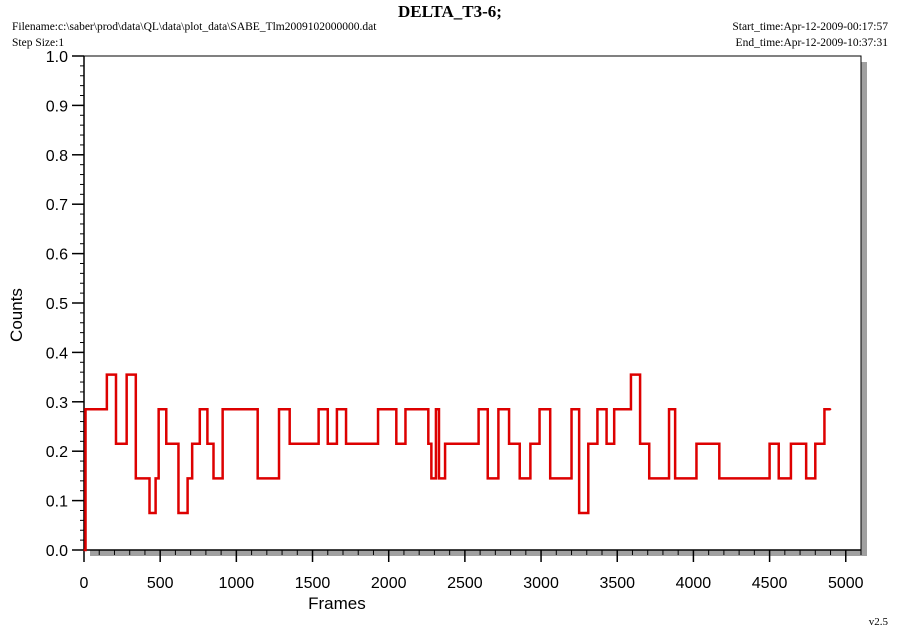 The width and height of the screenshot is (900, 630). What do you see at coordinates (57, 502) in the screenshot?
I see `y-tick-label: 0.1` at bounding box center [57, 502].